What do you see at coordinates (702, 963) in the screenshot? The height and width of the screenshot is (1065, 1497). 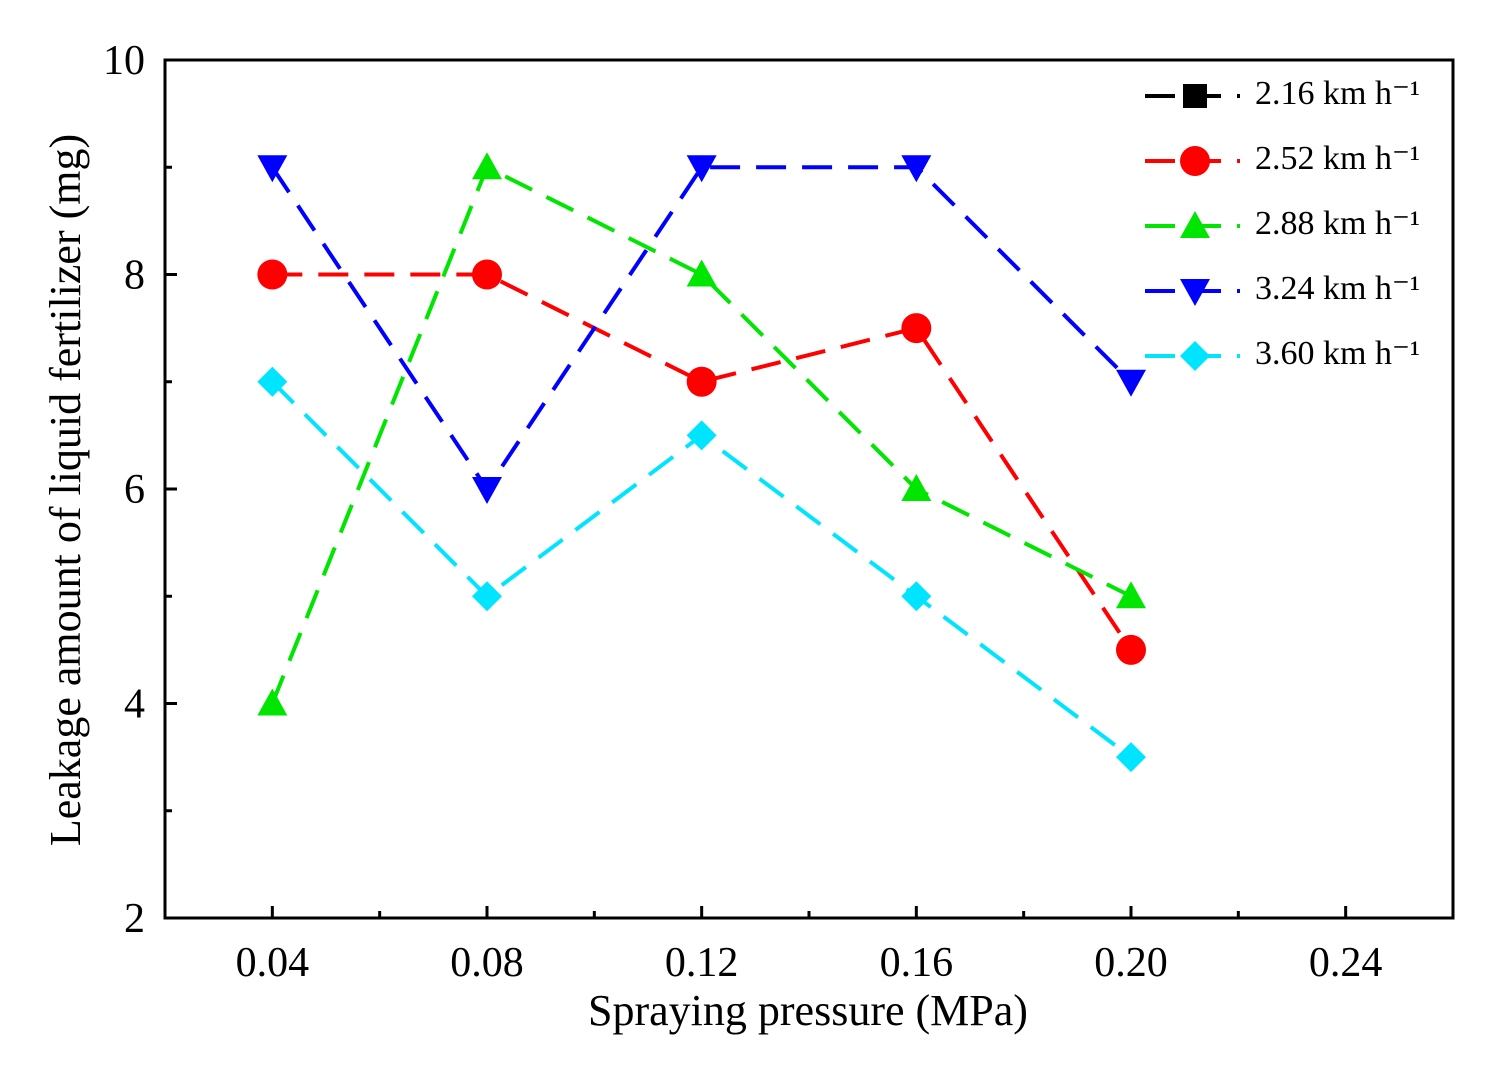 I see `x-tick-label: 0.12` at bounding box center [702, 963].